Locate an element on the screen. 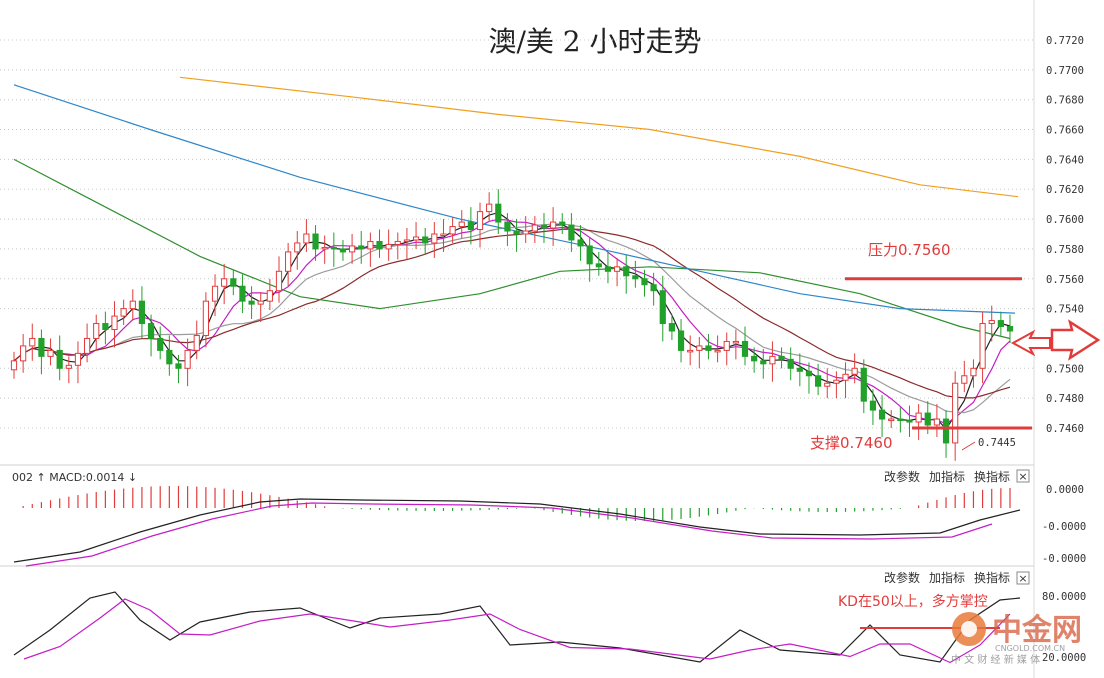 This screenshot has height=678, width=1104. support-label: 支撑0.7460 is located at coordinates (851, 443).